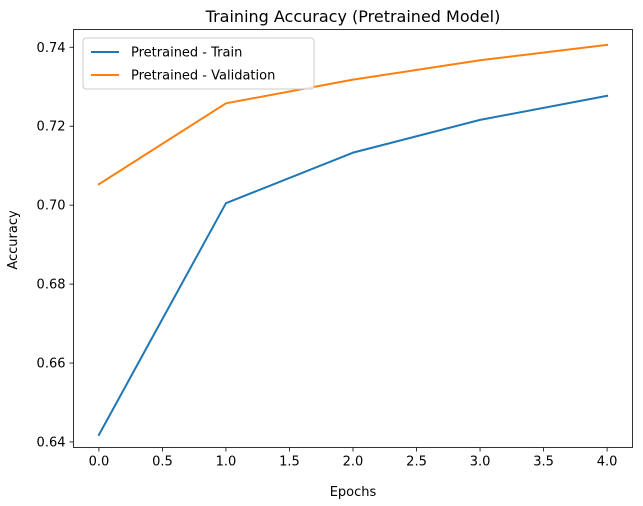 Image resolution: width=643 pixels, height=506 pixels. I want to click on x-tick-label: 1.5, so click(289, 462).